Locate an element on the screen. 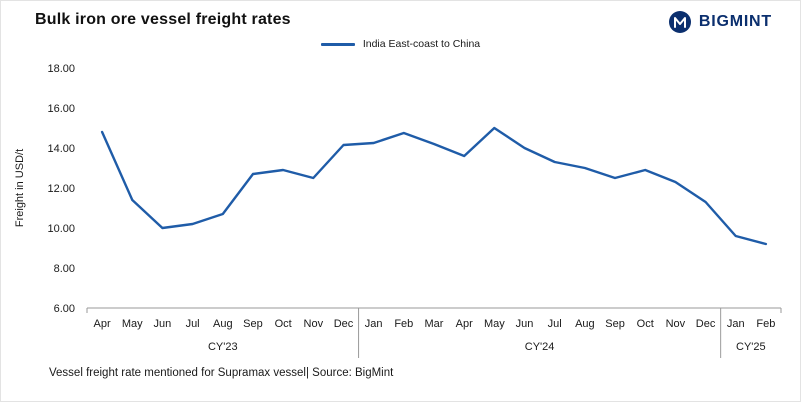 Image resolution: width=801 pixels, height=402 pixels. svg-text: 18.00 is located at coordinates (61, 69).